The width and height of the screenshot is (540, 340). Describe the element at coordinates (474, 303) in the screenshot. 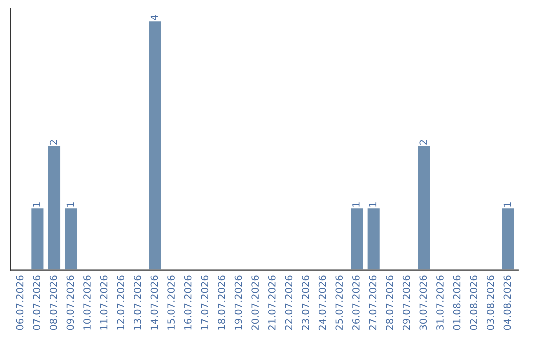

I see `x-tick-label: 02.08.2026` at that location.